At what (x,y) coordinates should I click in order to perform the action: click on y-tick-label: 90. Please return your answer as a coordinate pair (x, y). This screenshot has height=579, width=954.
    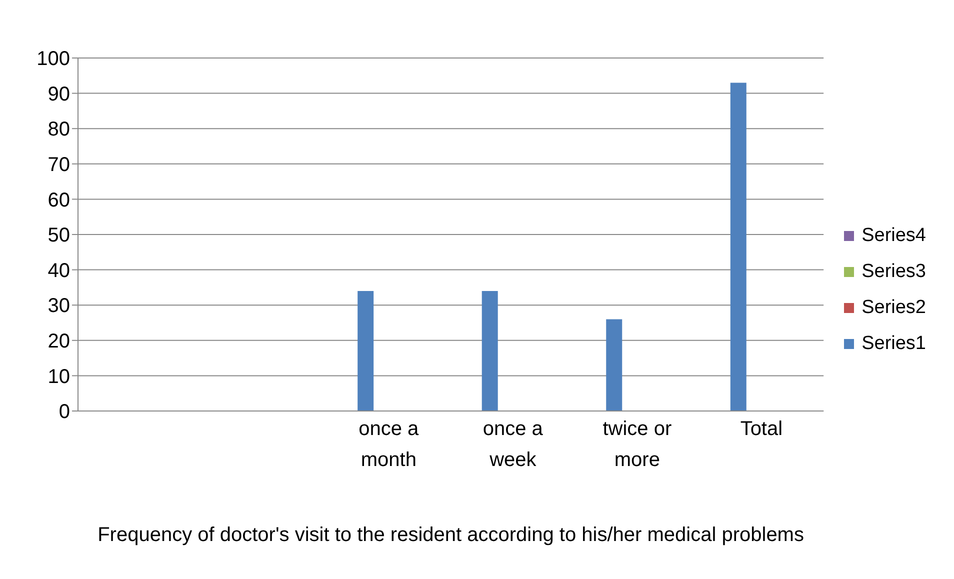
    Looking at the image, I should click on (59, 94).